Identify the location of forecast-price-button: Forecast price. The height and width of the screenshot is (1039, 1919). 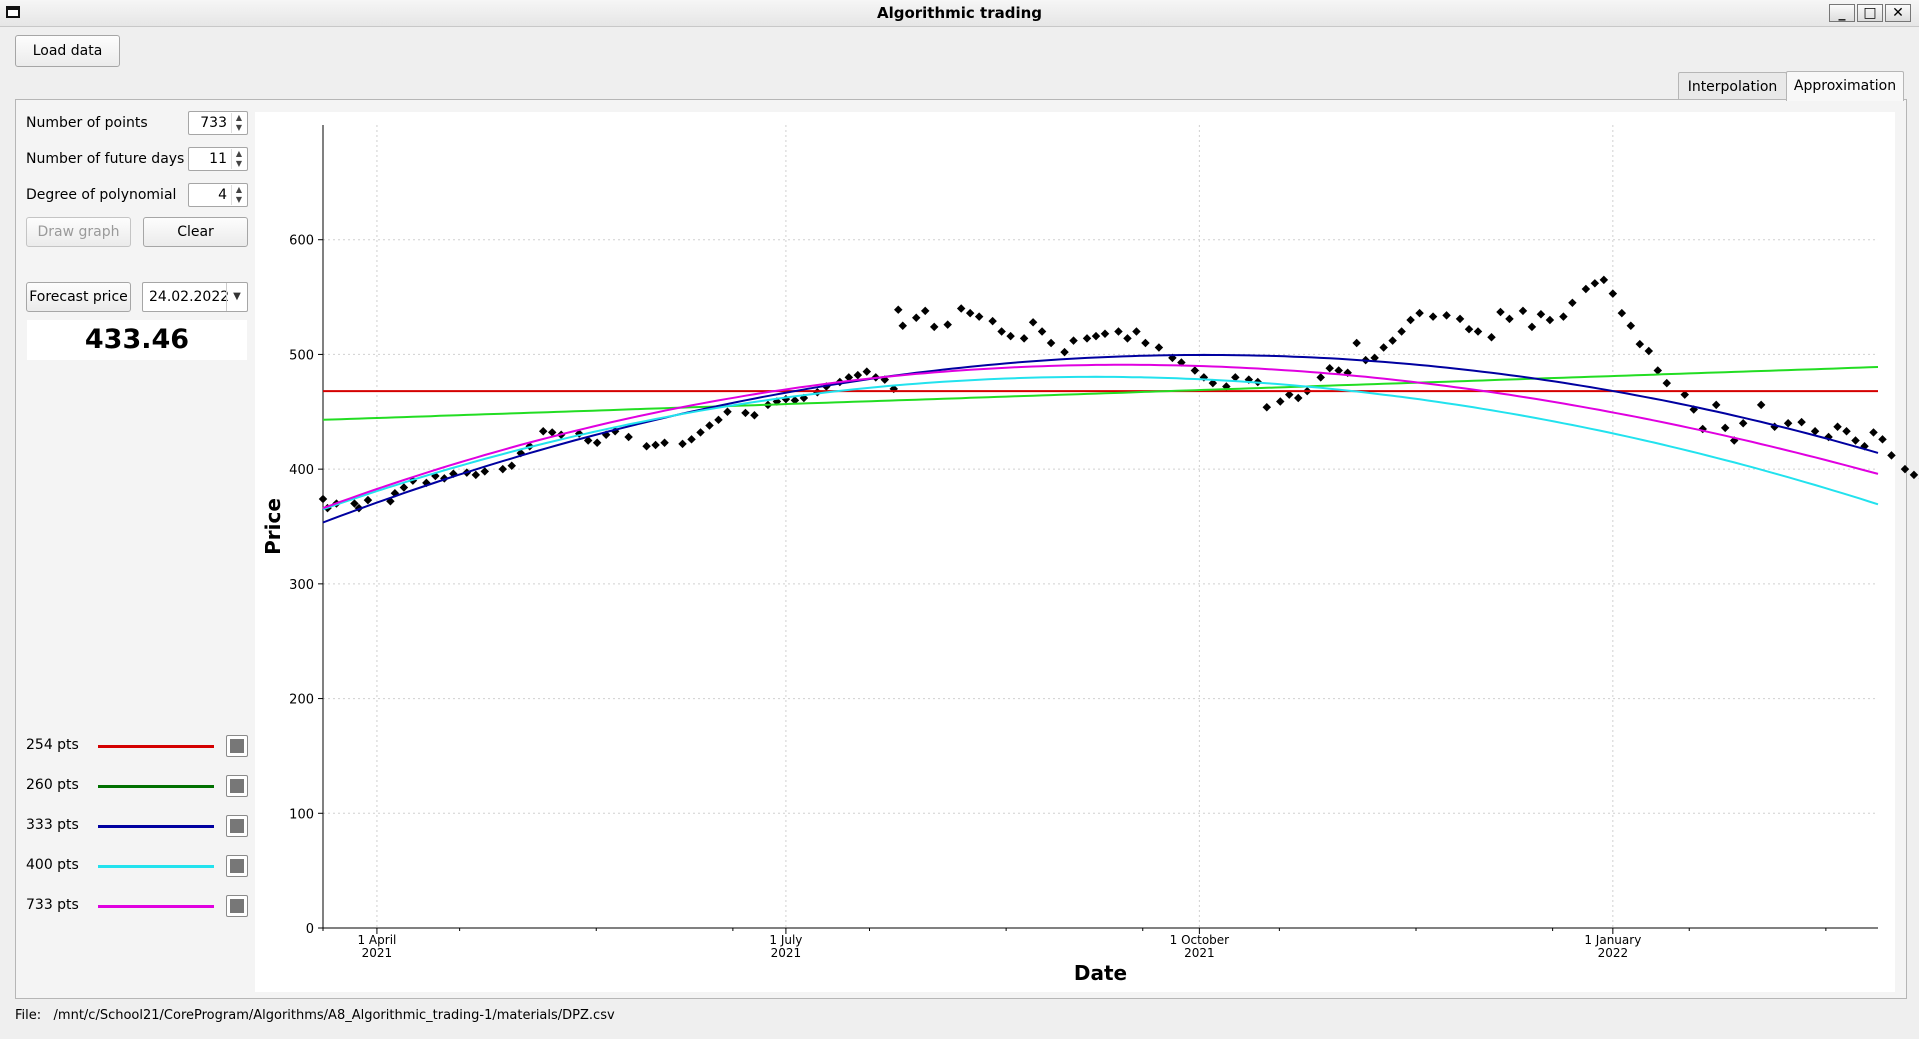
(78, 297).